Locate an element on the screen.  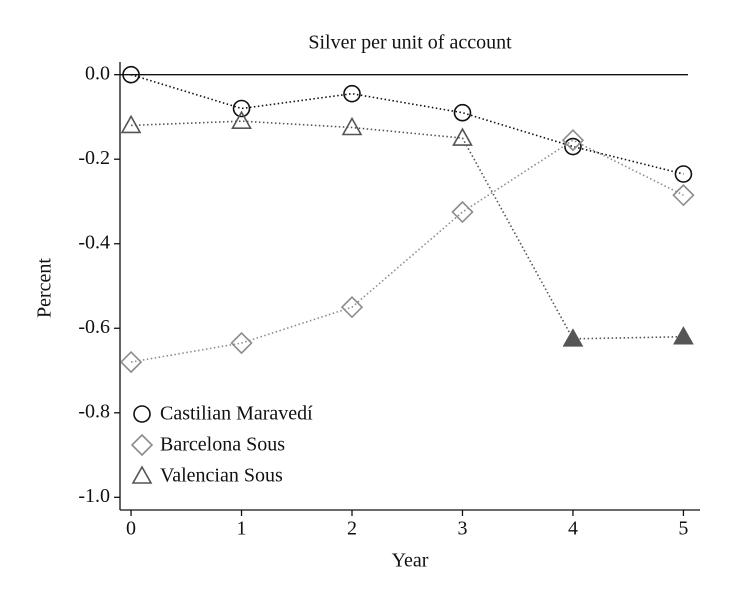
y-tick-label: 0.0 is located at coordinates (97, 73).